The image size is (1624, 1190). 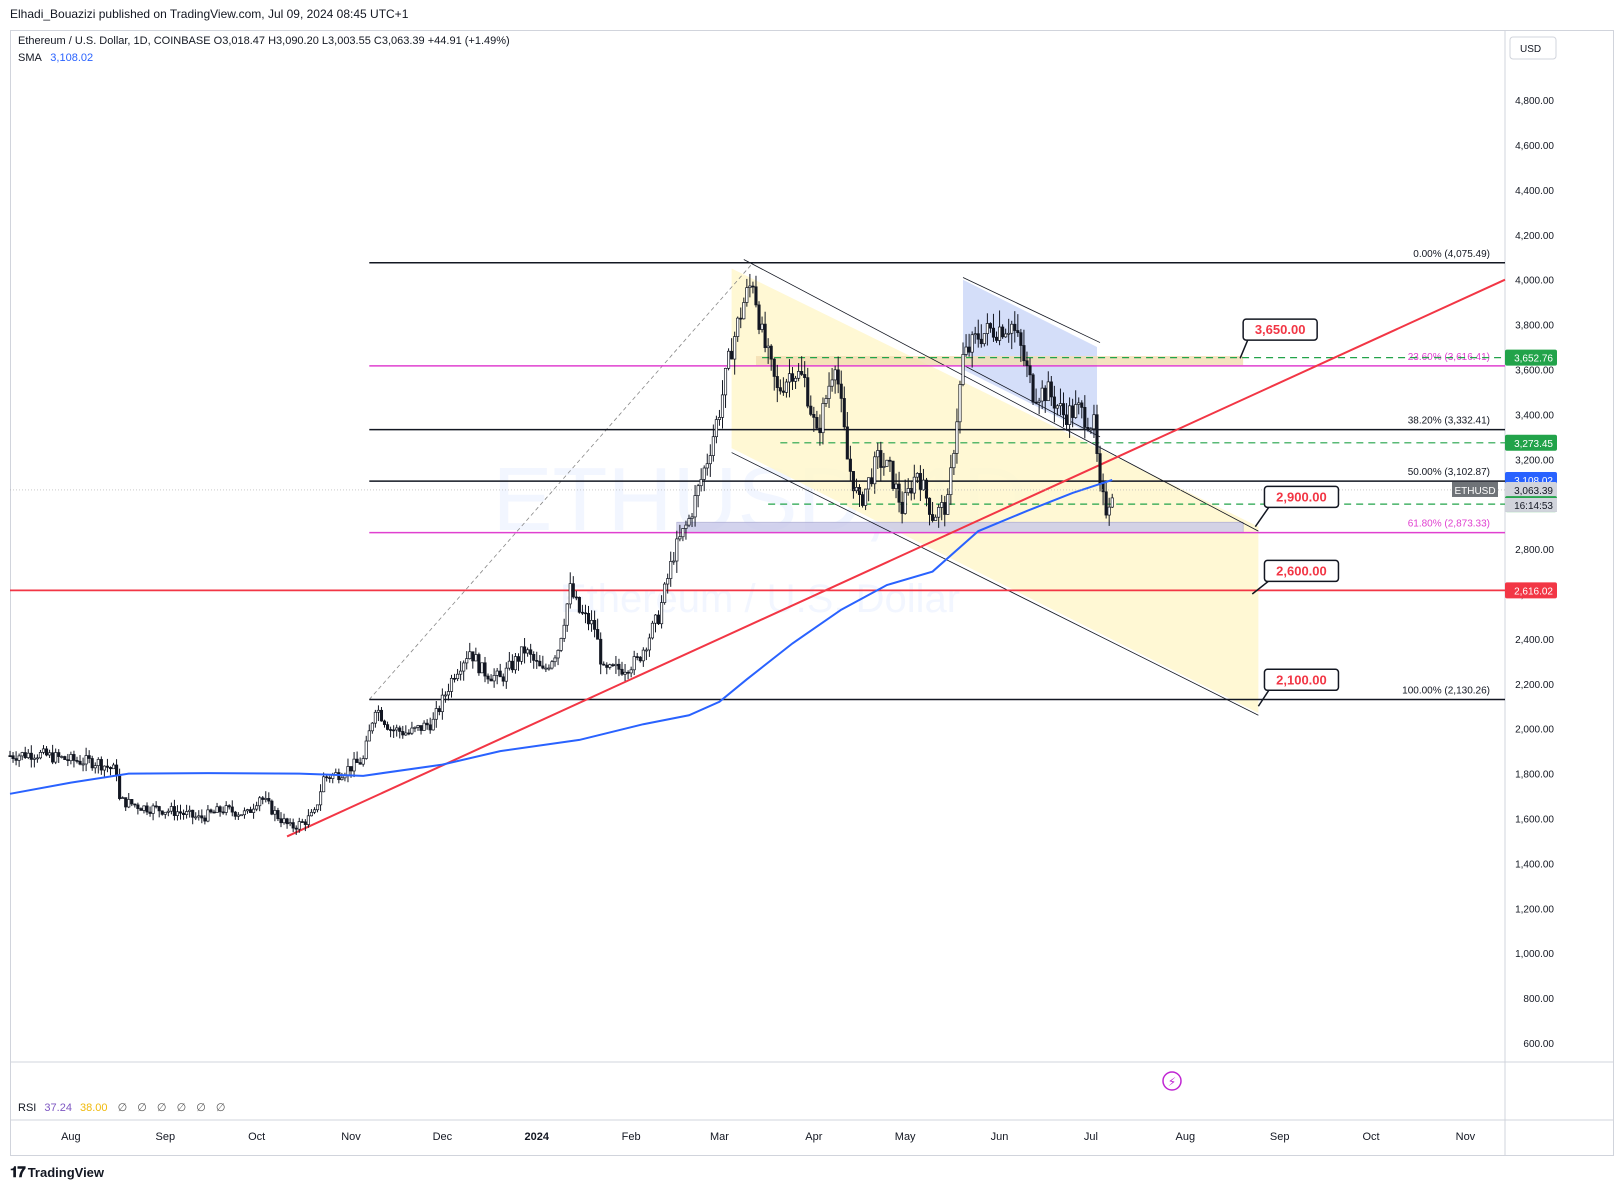 I want to click on callout-label: 2,600.00, so click(x=1301, y=570).